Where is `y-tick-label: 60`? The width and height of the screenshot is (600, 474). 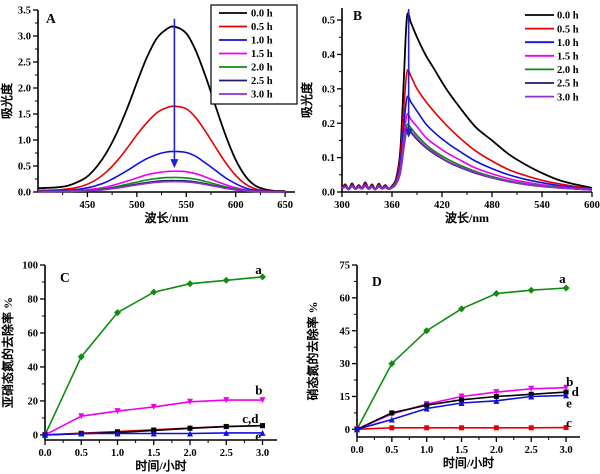
y-tick-label: 60 is located at coordinates (33, 334).